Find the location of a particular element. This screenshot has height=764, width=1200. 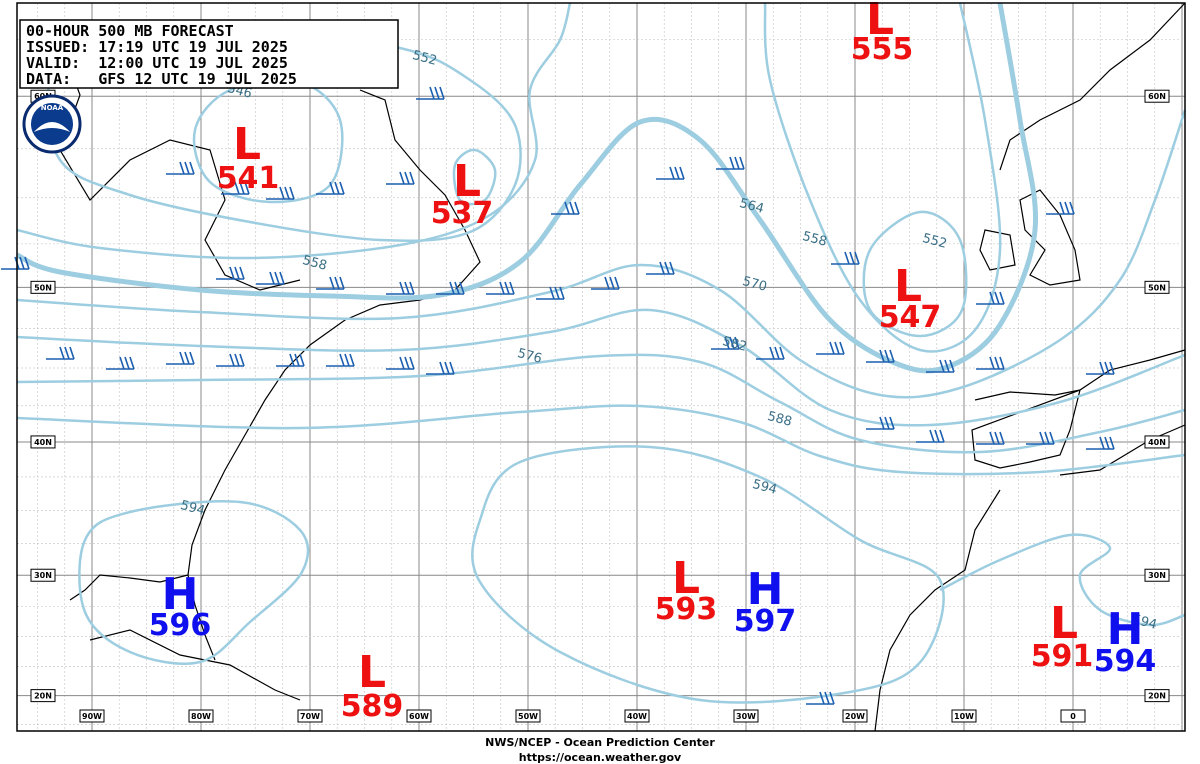

center-value: 593 is located at coordinates (686, 609).